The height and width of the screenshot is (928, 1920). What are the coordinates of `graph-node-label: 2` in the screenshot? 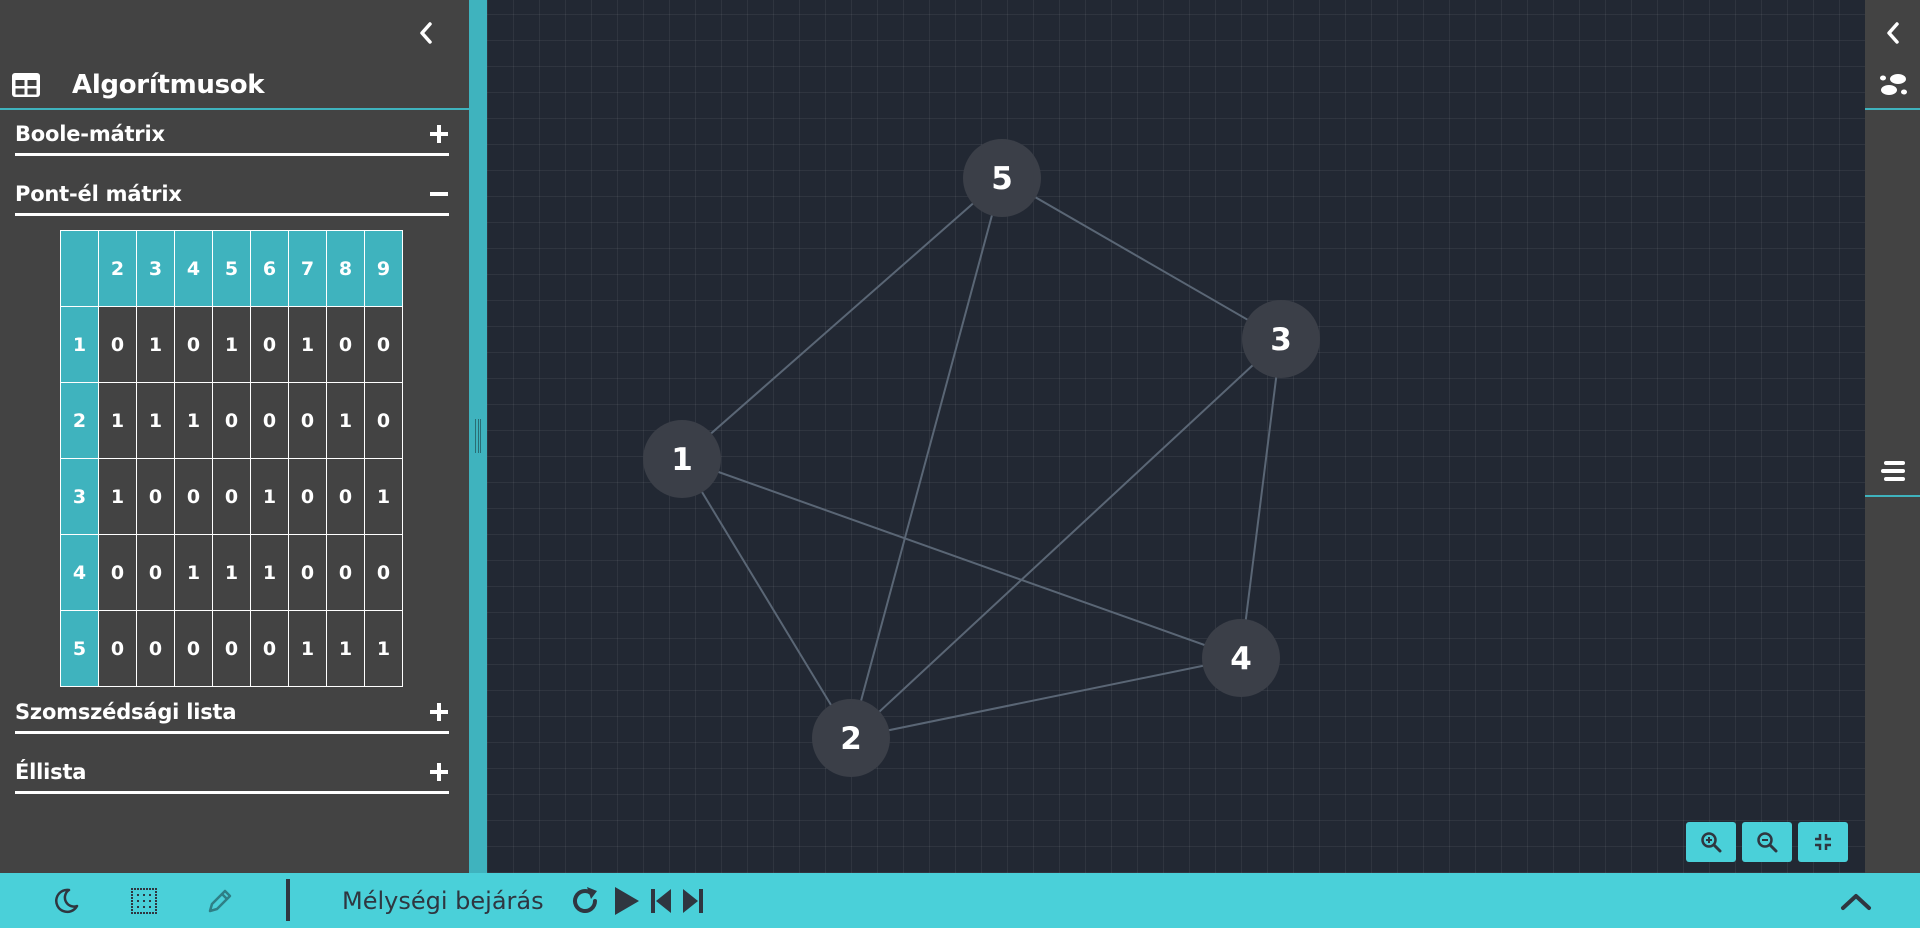 It's located at (851, 739).